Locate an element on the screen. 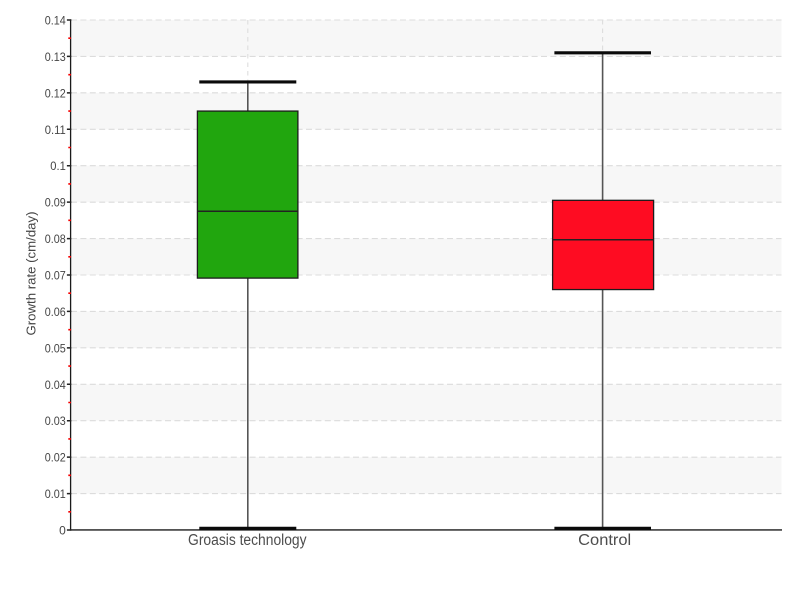 The image size is (800, 600). svg-text: 0.06 is located at coordinates (55, 312).